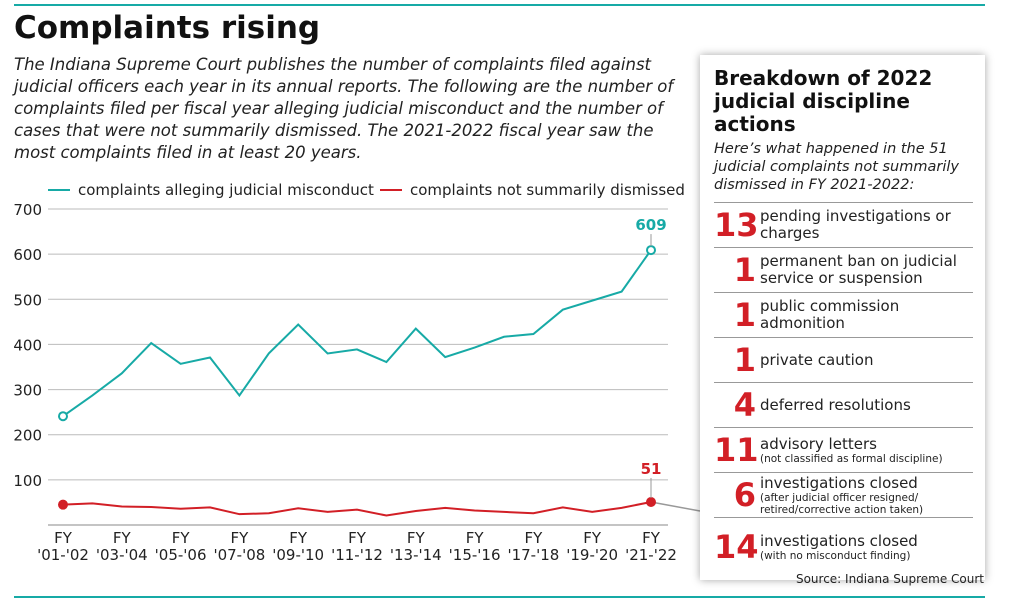 The width and height of the screenshot is (1024, 603). Describe the element at coordinates (592, 546) in the screenshot. I see `x-tick-label: FY '19-'20` at that location.